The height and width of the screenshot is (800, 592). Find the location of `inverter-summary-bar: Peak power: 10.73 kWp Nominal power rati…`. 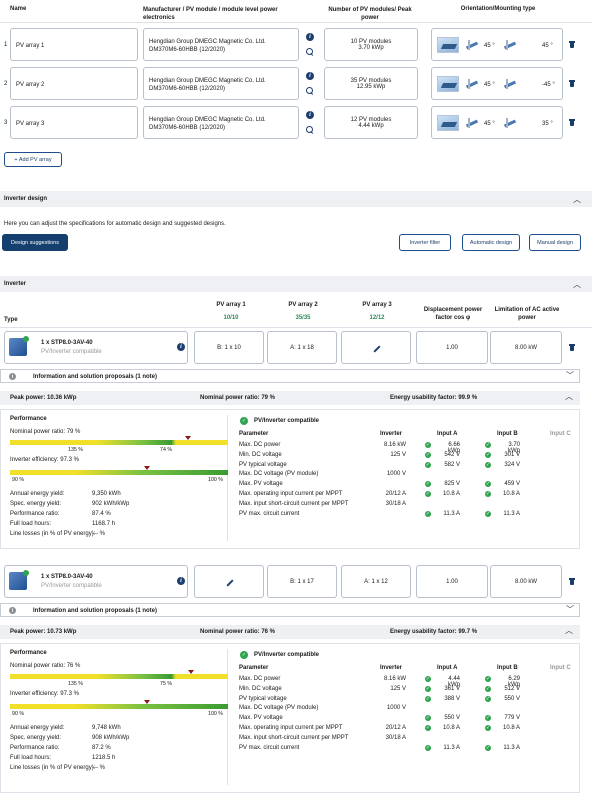

inverter-summary-bar: Peak power: 10.73 kWp Nominal power rati… is located at coordinates (290, 632).